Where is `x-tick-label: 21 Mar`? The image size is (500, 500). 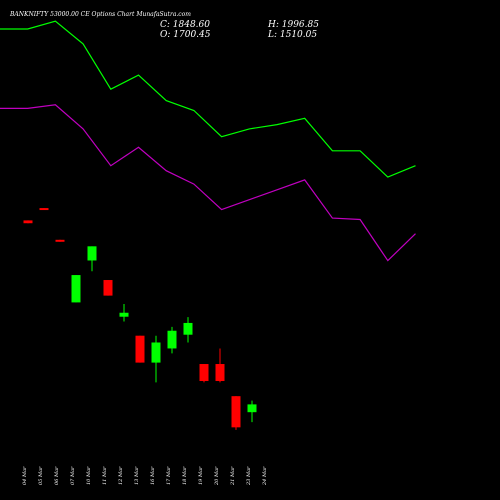
x-tick-label: 21 Mar is located at coordinates (233, 476).